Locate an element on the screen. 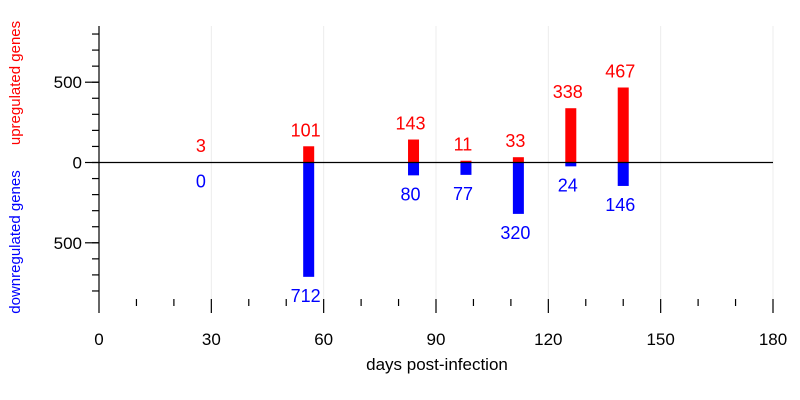  y-axis-title-down: downregulated genes is located at coordinates (15, 241).